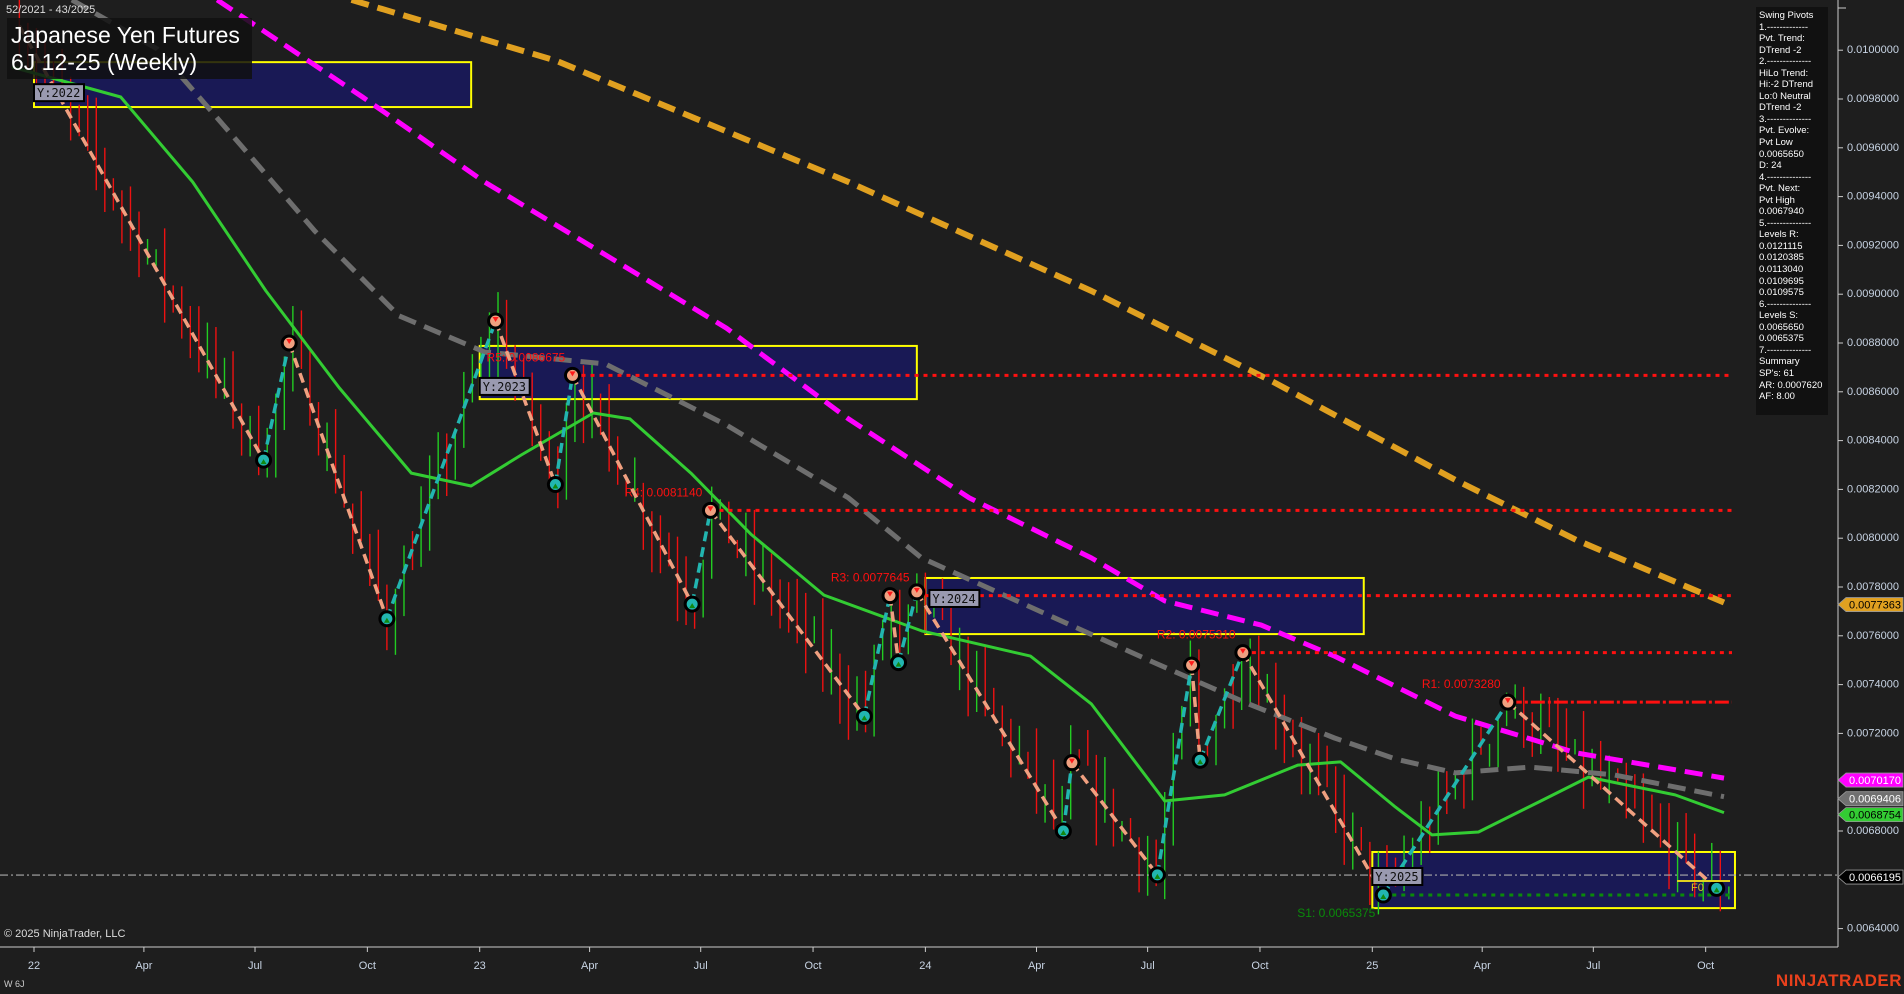 Image resolution: width=1904 pixels, height=994 pixels. What do you see at coordinates (1873, 441) in the screenshot?
I see `y-tick-label: 0.0084000` at bounding box center [1873, 441].